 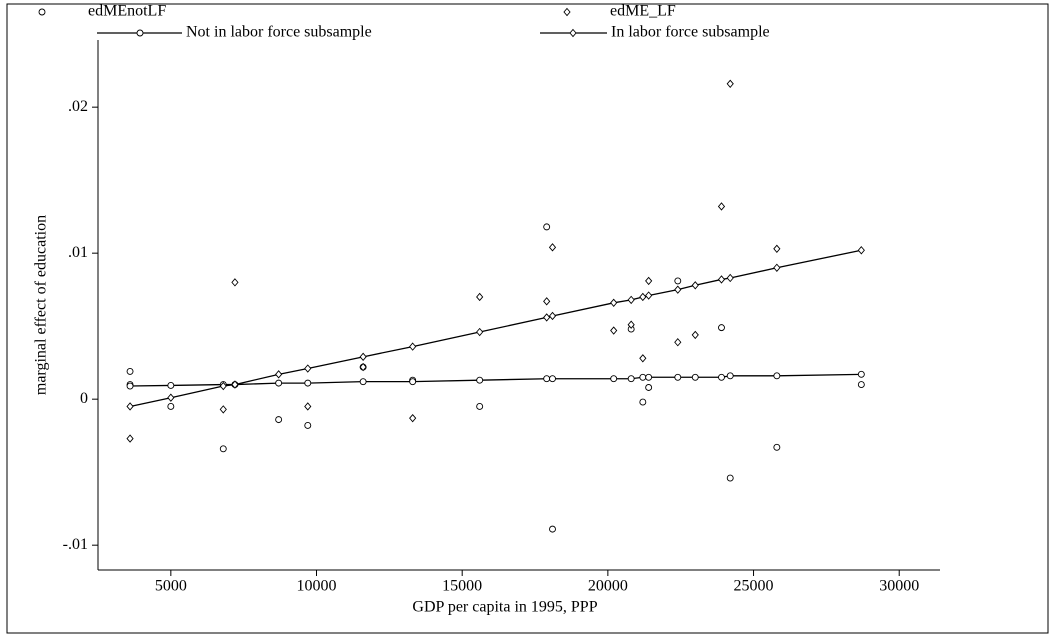 What do you see at coordinates (75, 544) in the screenshot?
I see `y-tick-label: -.01` at bounding box center [75, 544].